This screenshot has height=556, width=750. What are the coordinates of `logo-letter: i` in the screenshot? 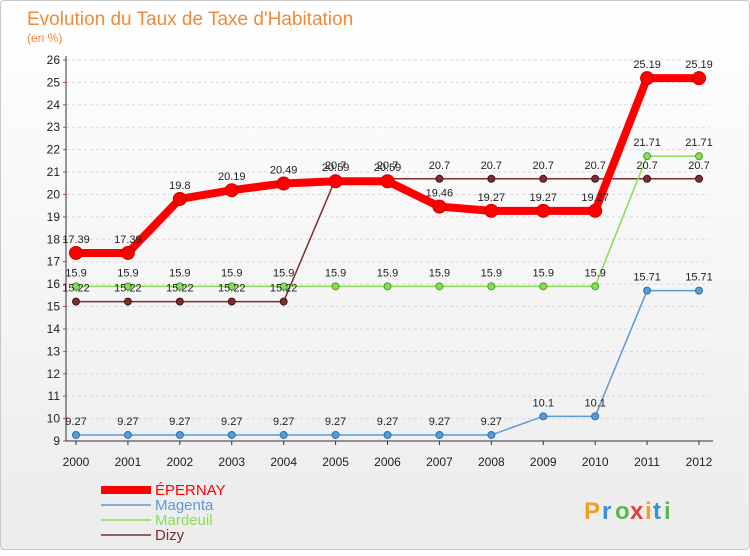 It's located at (648, 511).